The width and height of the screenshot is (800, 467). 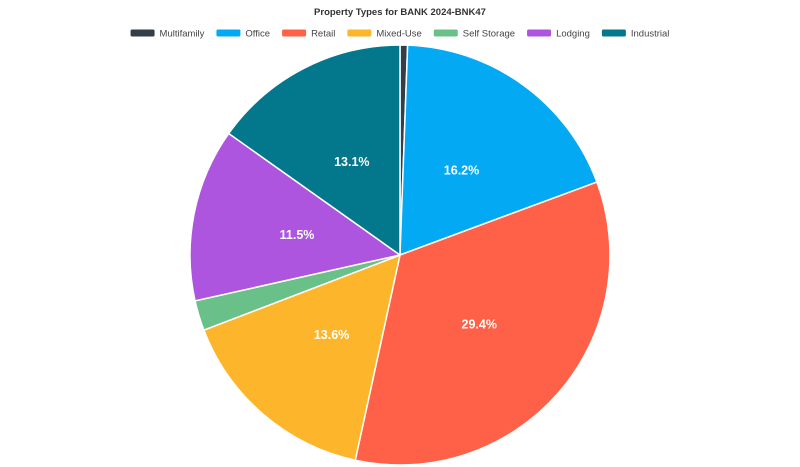 I want to click on slice-label-mixed-use: 13.6%, so click(x=331, y=335).